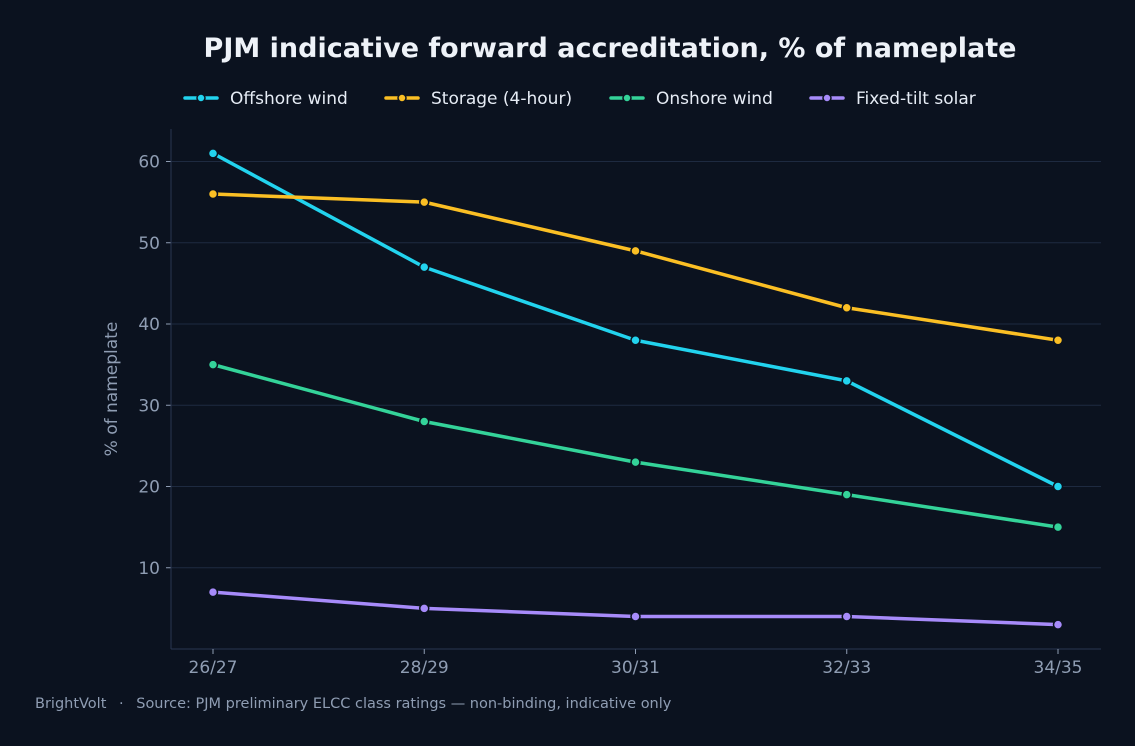  I want to click on y-tick-label: 30, so click(149, 406).